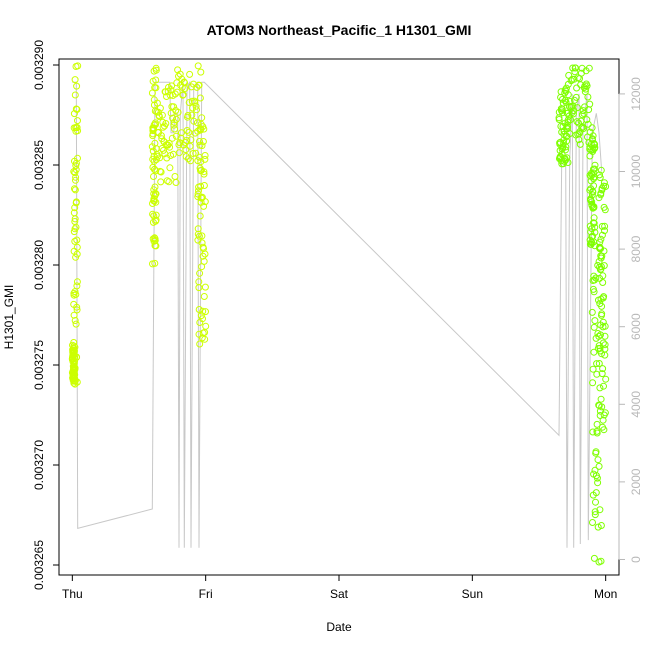 The image size is (650, 650). I want to click on y-tick-label: 0.003280, so click(39, 265).